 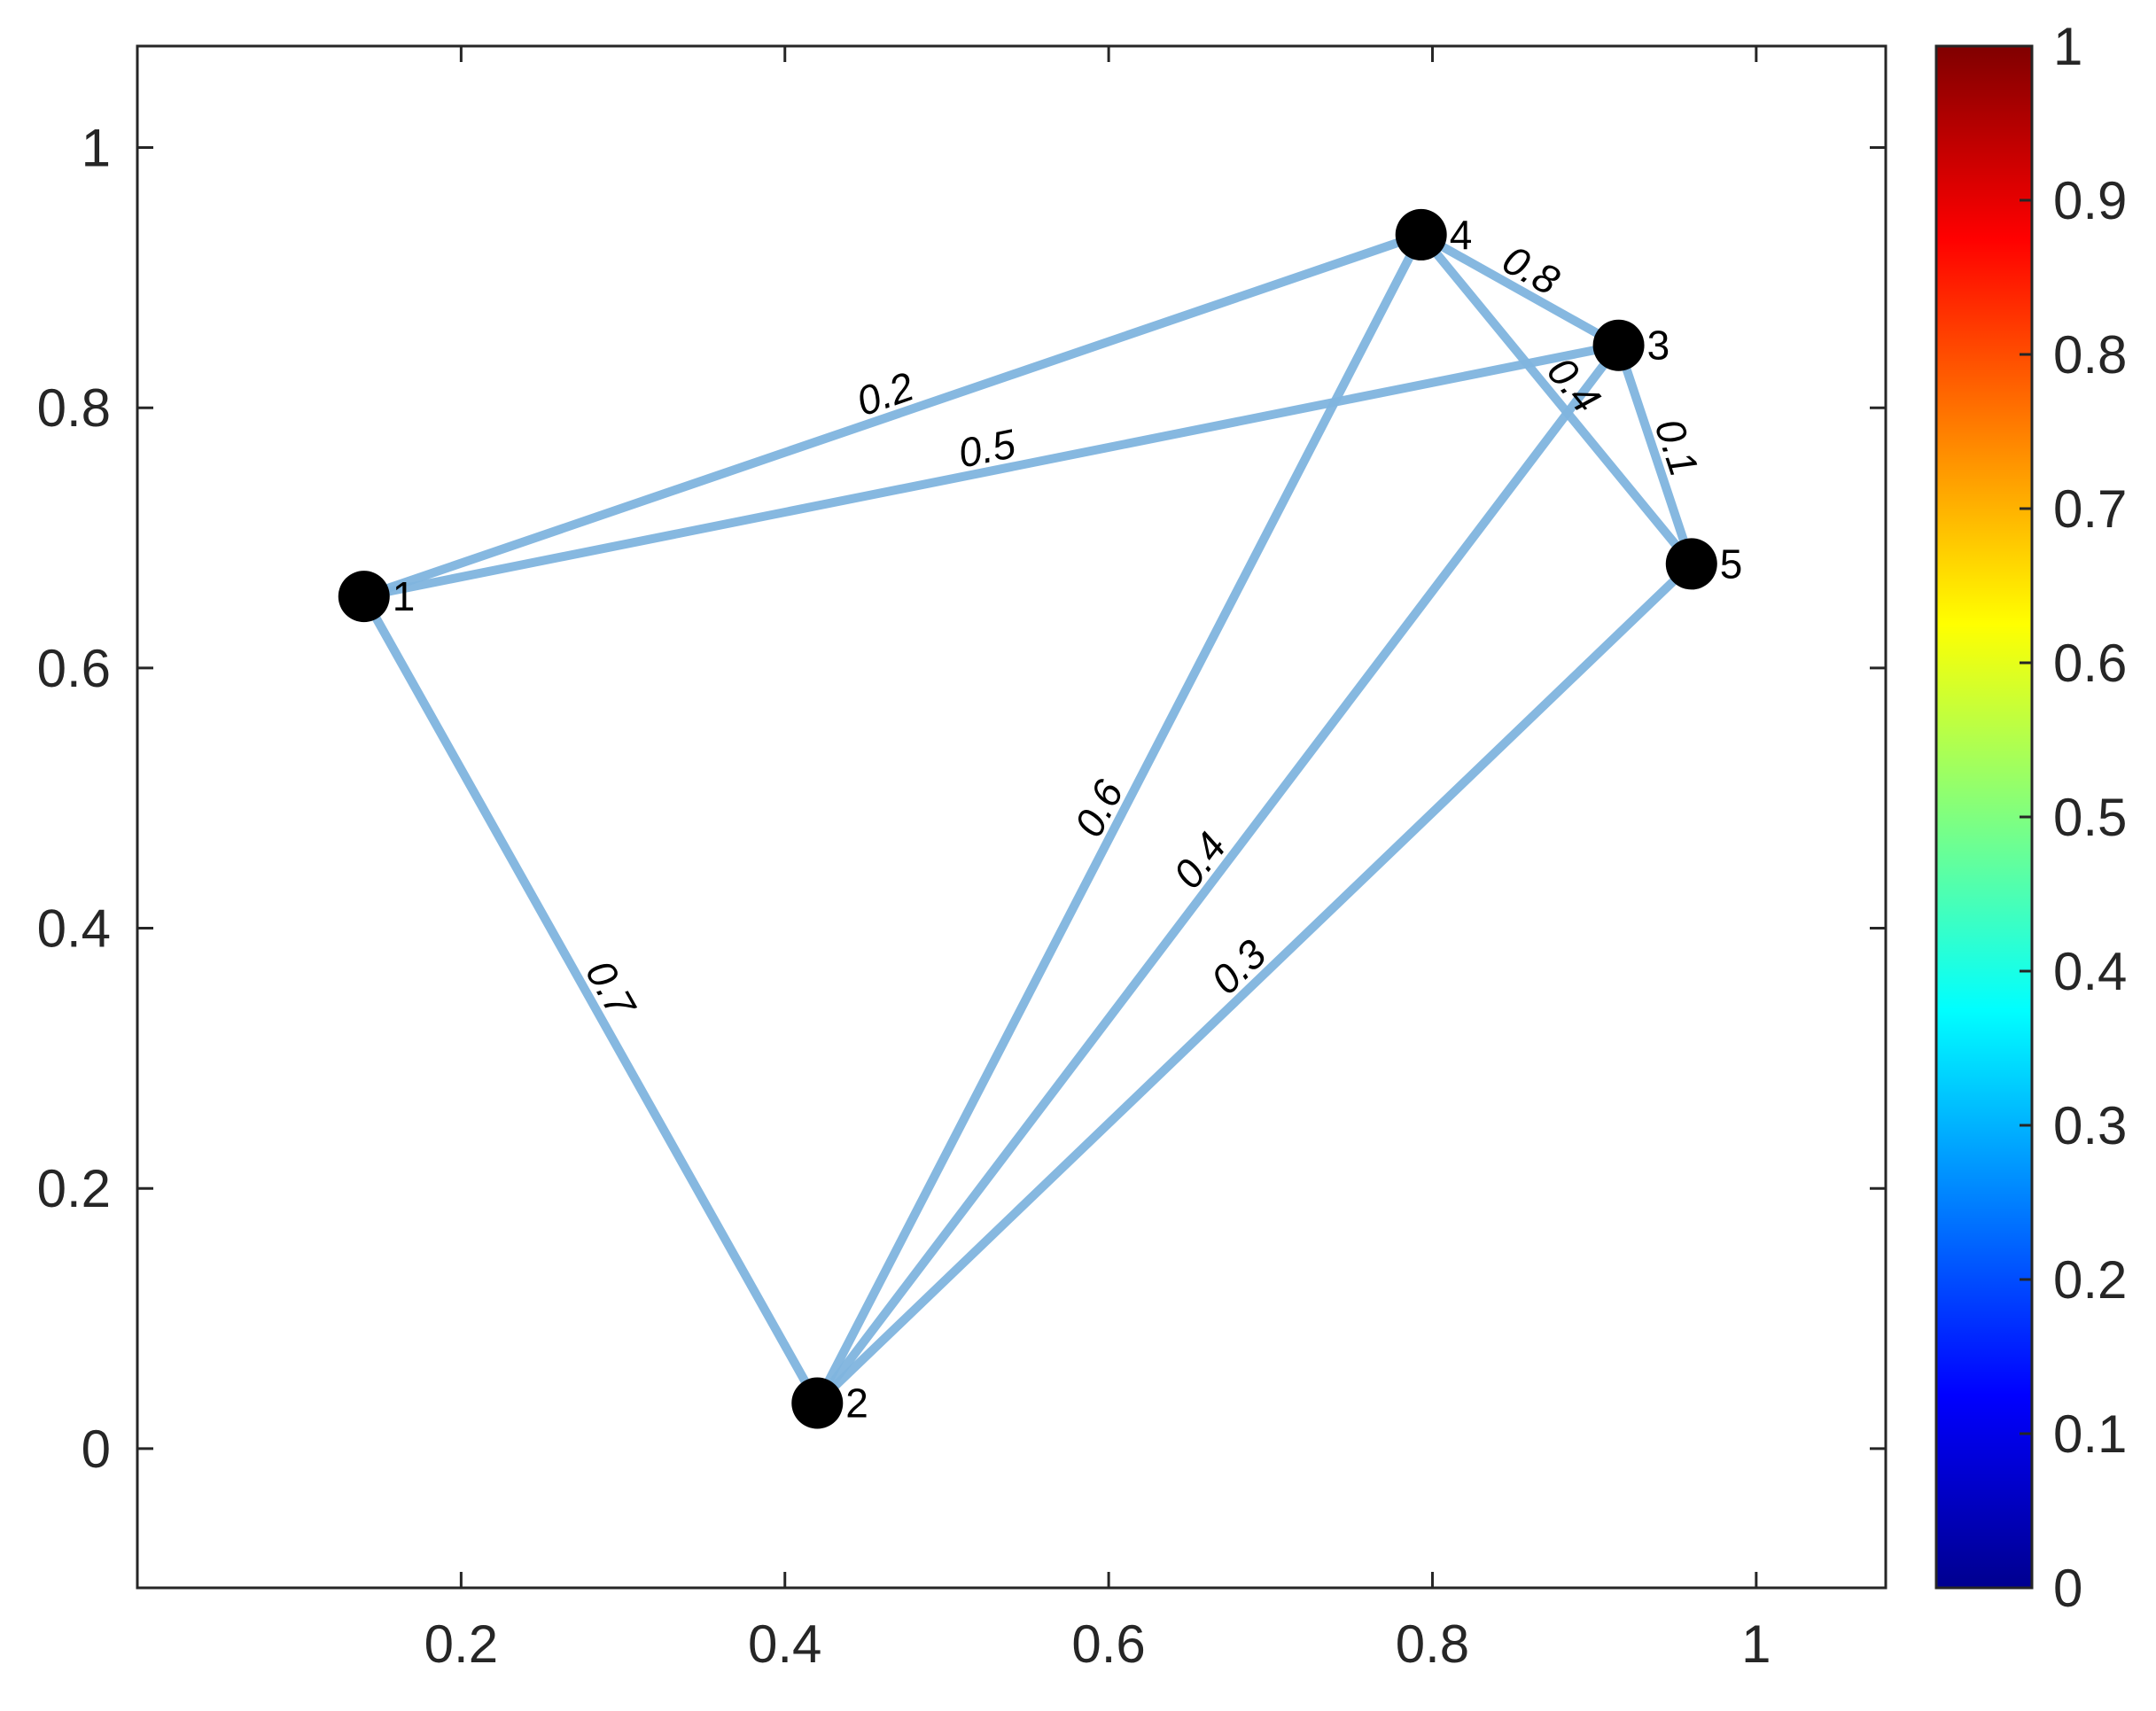 What do you see at coordinates (96, 1449) in the screenshot?
I see `y-tick-label: 0` at bounding box center [96, 1449].